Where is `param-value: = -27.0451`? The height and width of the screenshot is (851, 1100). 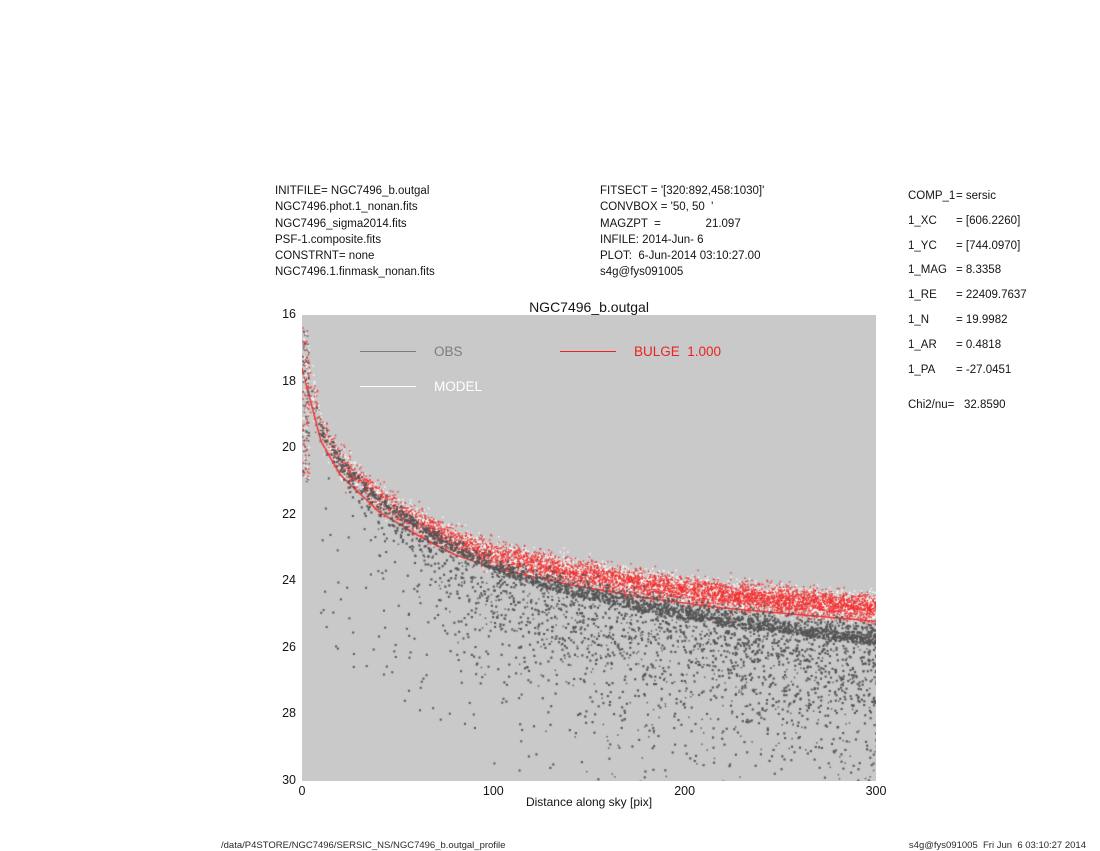
param-value: = -27.0451 is located at coordinates (984, 369).